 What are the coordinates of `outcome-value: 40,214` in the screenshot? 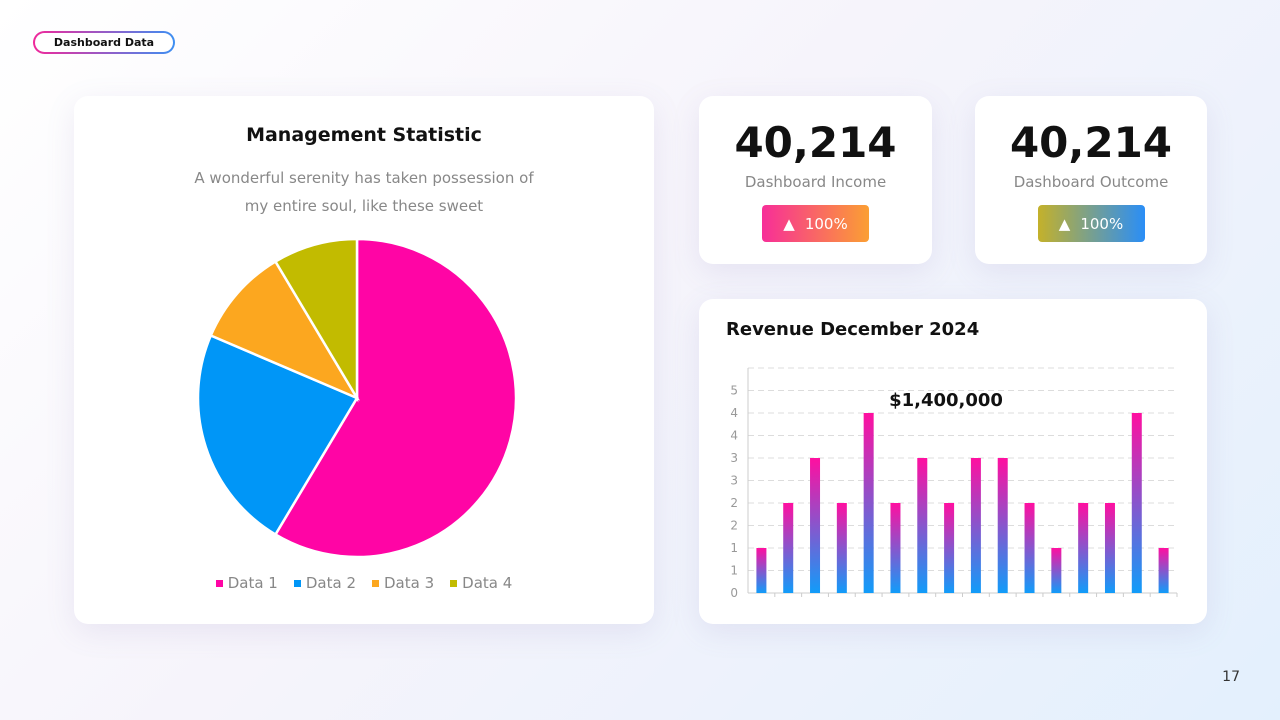 It's located at (1091, 142).